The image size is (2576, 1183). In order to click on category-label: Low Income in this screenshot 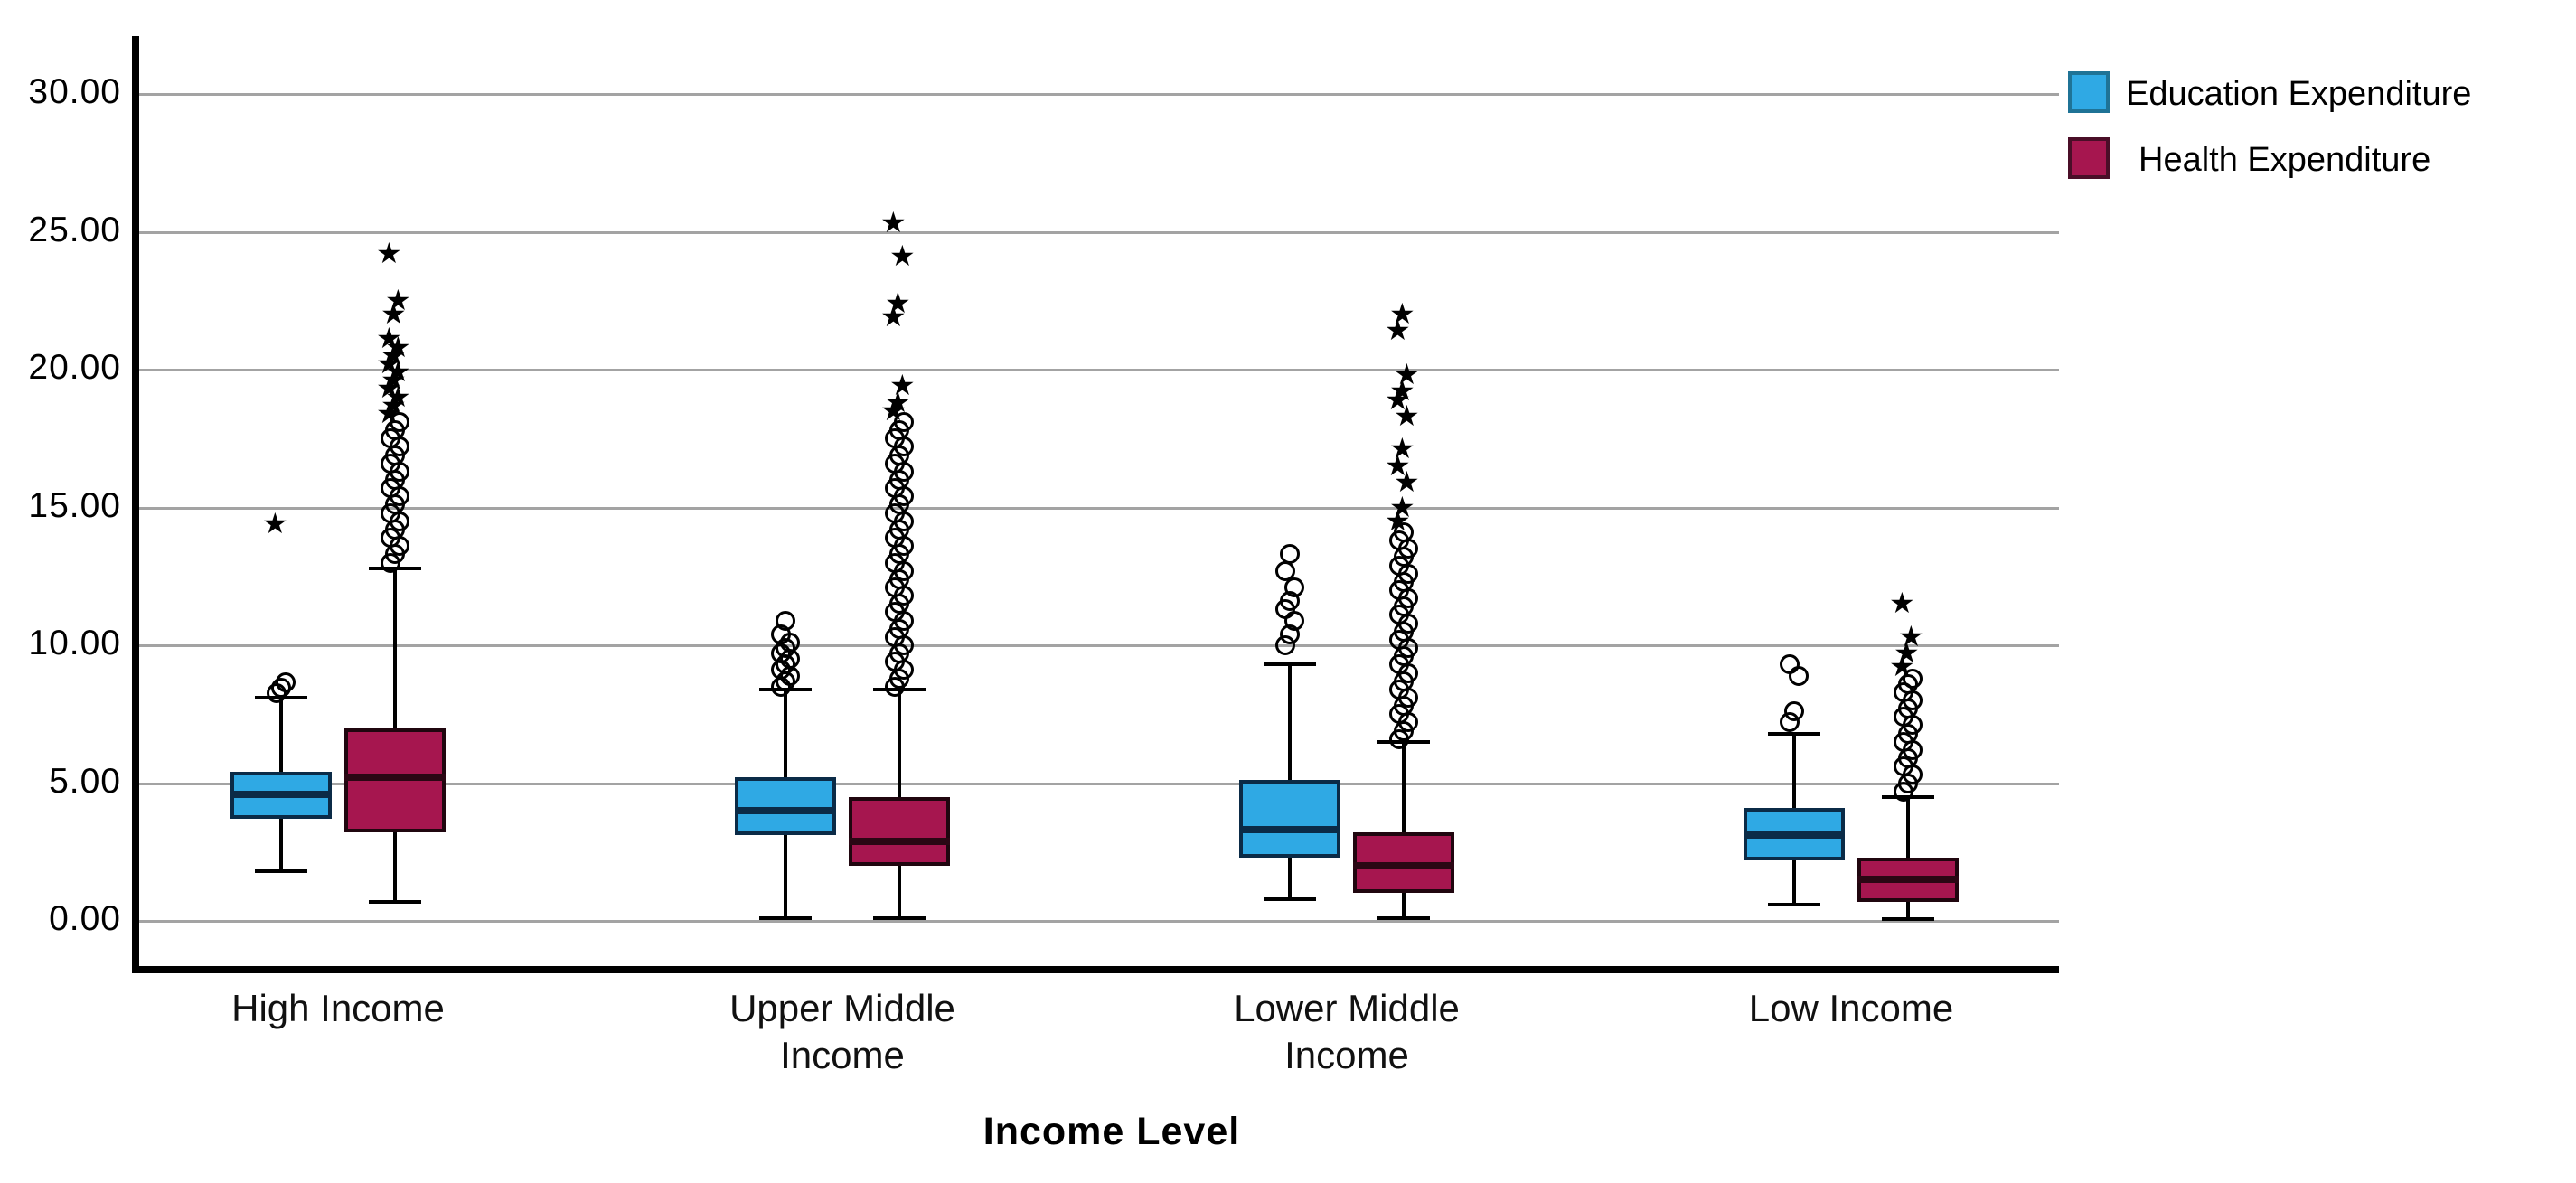, I will do `click(1851, 1008)`.